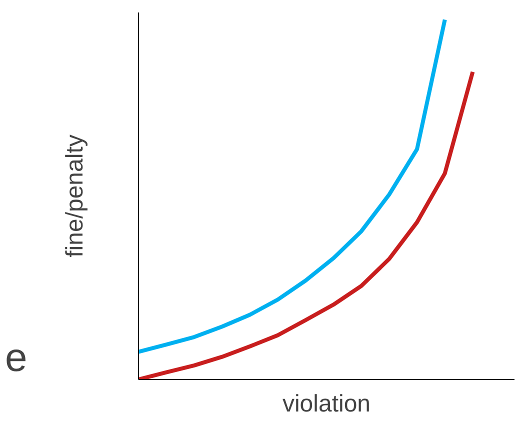  Describe the element at coordinates (16, 358) in the screenshot. I see `text: e` at that location.